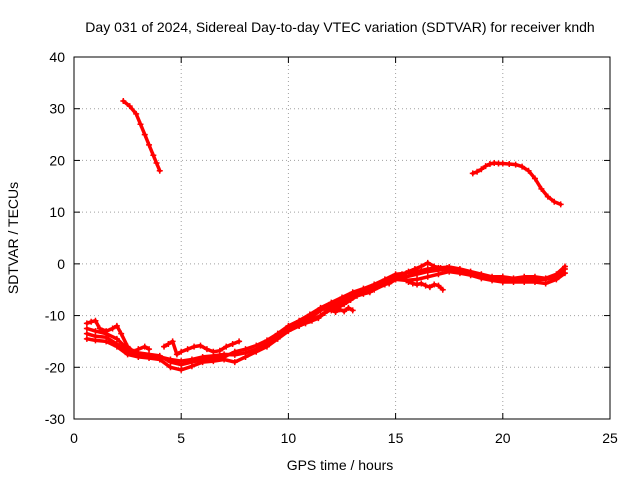 Image resolution: width=640 pixels, height=480 pixels. What do you see at coordinates (396, 438) in the screenshot?
I see `x-tick-label: 15` at bounding box center [396, 438].